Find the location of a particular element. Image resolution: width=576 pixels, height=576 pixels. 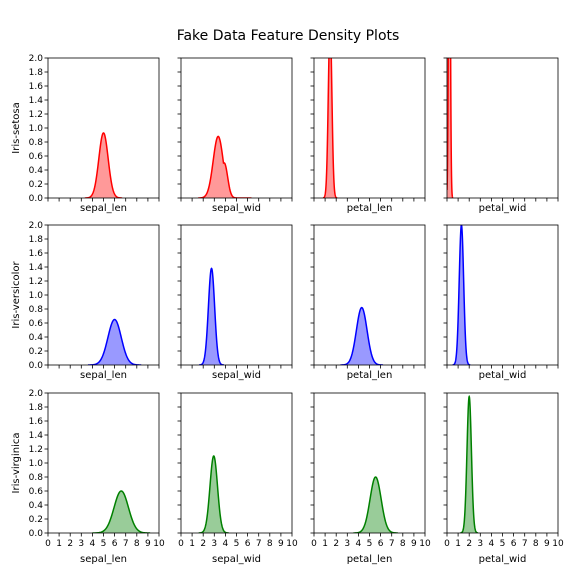

panel-iris-virginica-petal-wid: 0 1 2 3 4 5 6 7 8 9 10 petal_wid is located at coordinates (503, 478).